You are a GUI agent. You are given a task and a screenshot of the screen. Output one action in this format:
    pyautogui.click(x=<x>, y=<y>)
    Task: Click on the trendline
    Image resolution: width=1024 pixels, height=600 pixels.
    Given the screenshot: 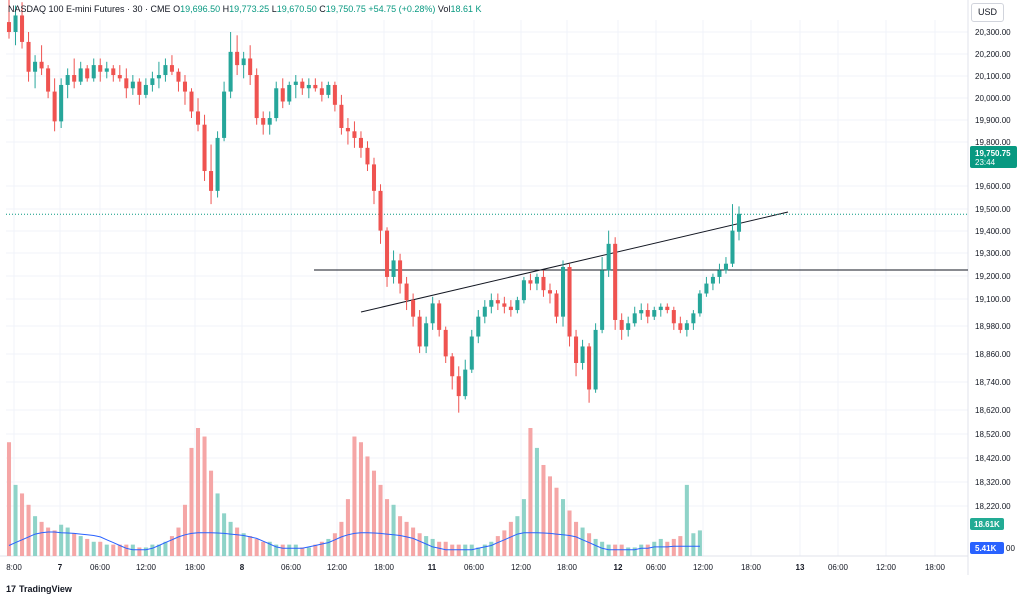 What is the action you would take?
    pyautogui.click(x=574, y=262)
    